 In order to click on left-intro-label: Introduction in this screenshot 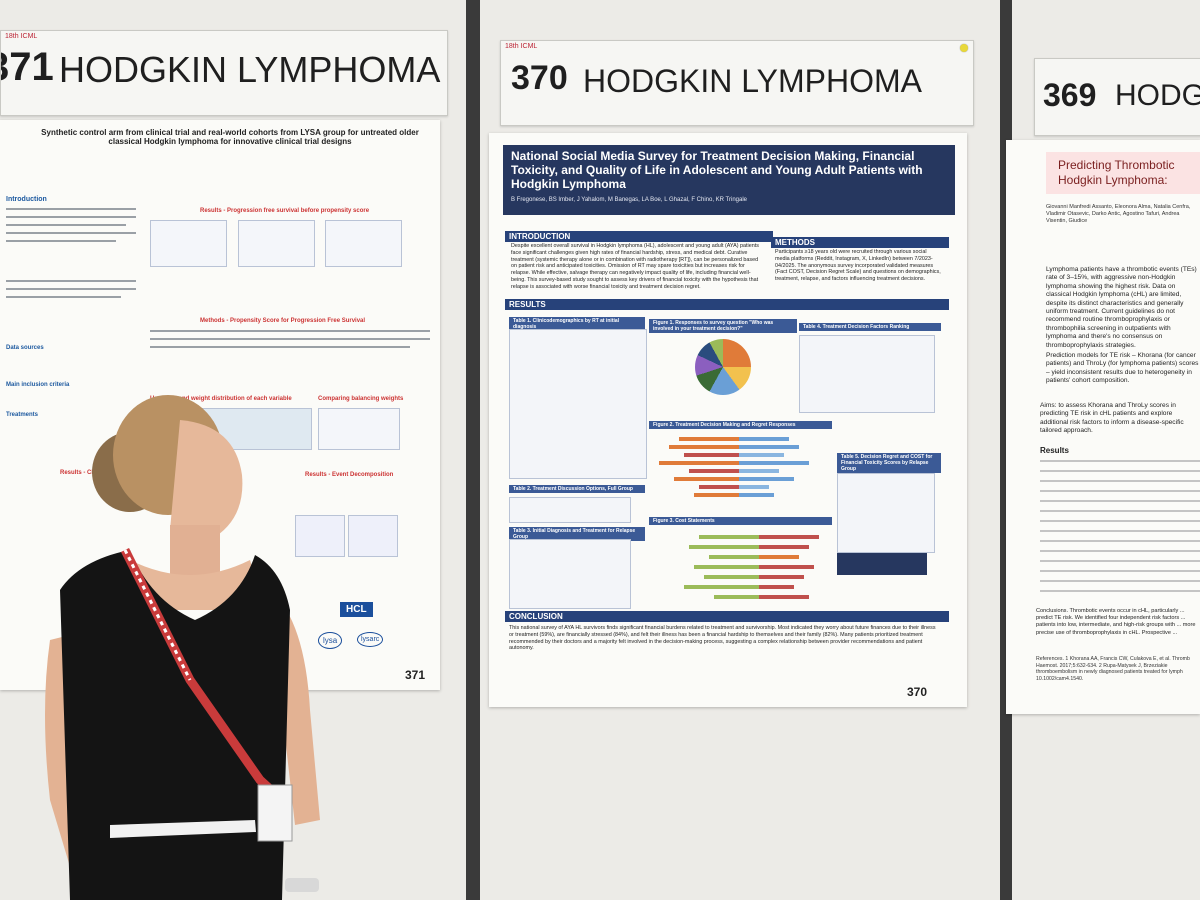, I will do `click(26, 199)`.